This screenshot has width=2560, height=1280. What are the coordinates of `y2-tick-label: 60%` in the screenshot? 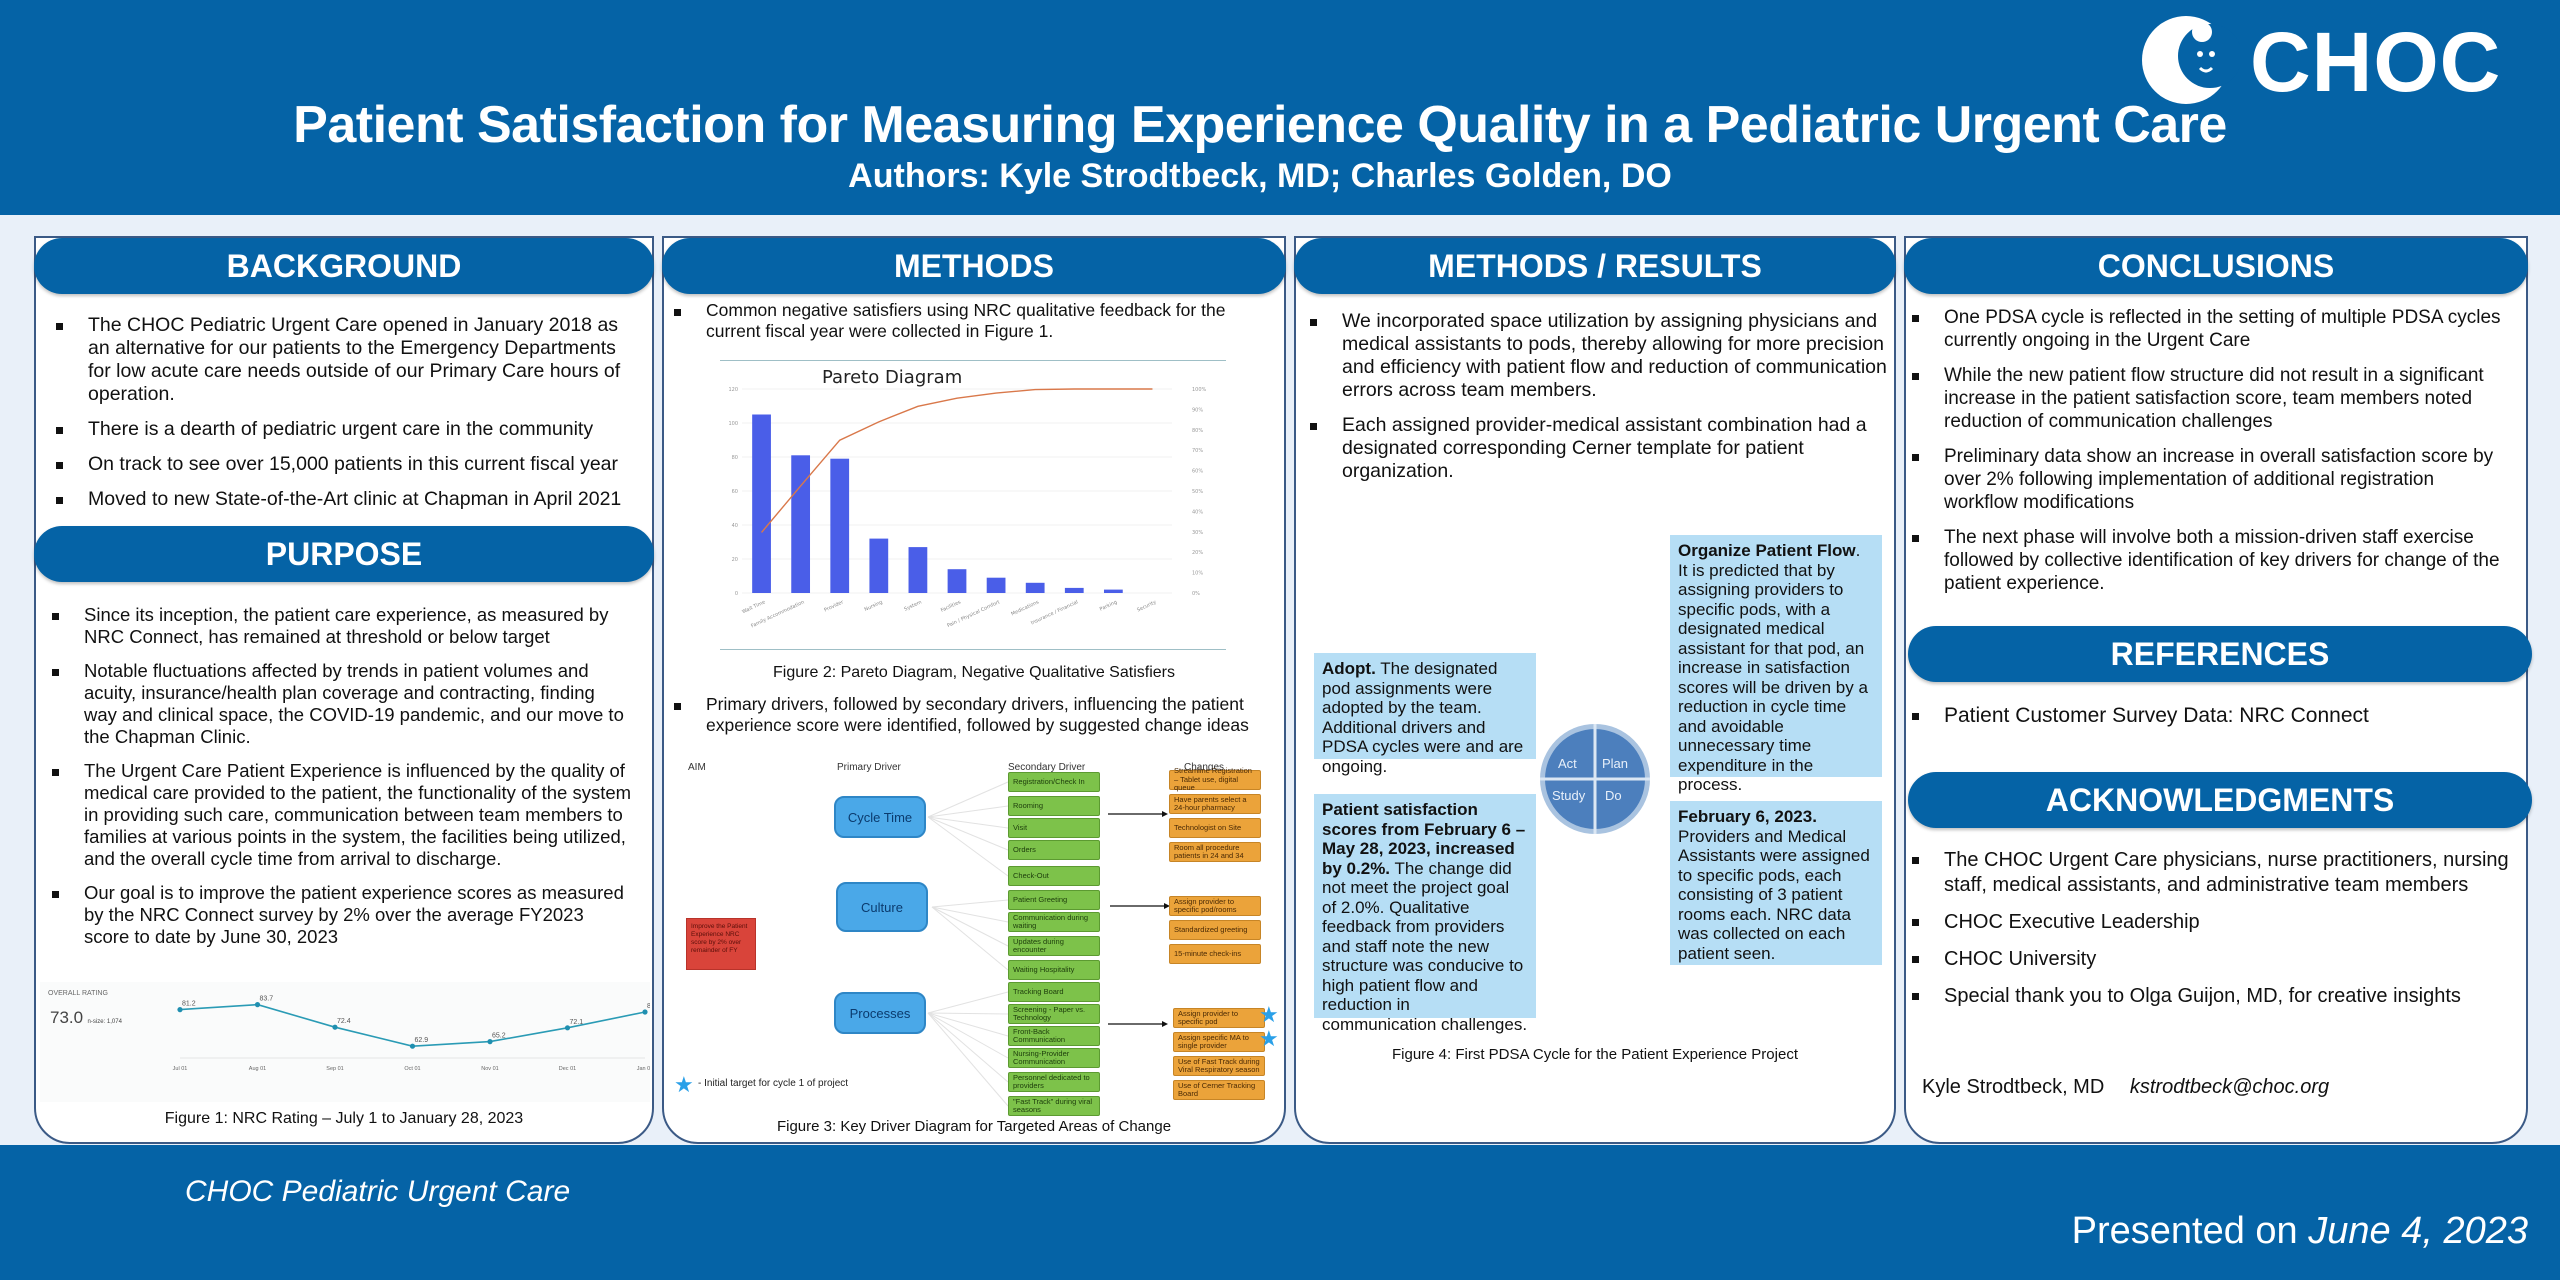 It's located at (1197, 472).